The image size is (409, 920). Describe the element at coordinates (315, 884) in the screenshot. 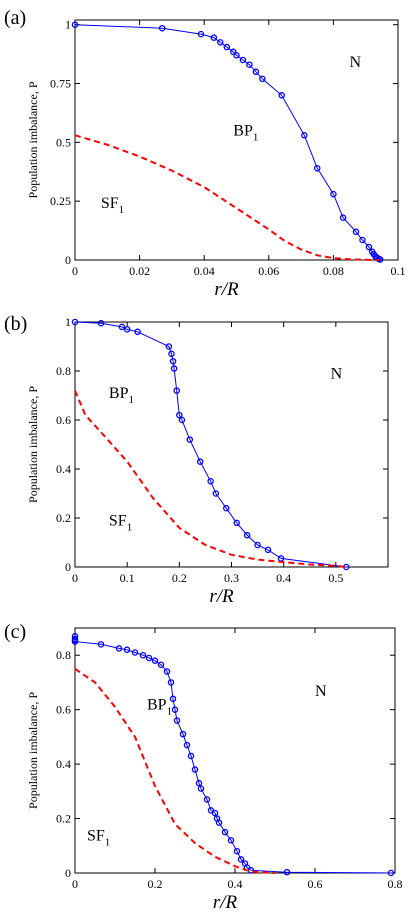

I see `x-tick-label: 0.6` at that location.